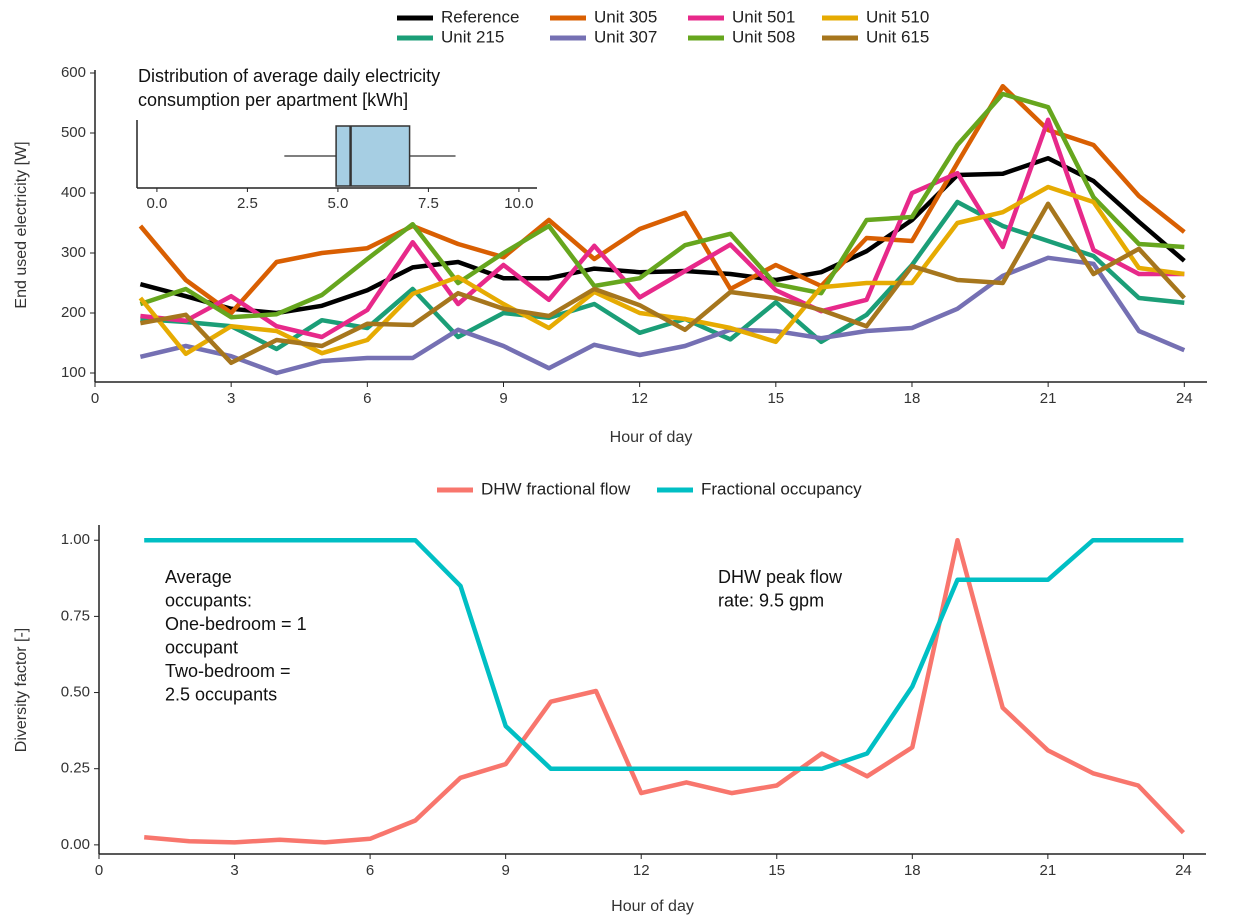  Describe the element at coordinates (897, 16) in the screenshot. I see `legend-label: Unit 510` at that location.